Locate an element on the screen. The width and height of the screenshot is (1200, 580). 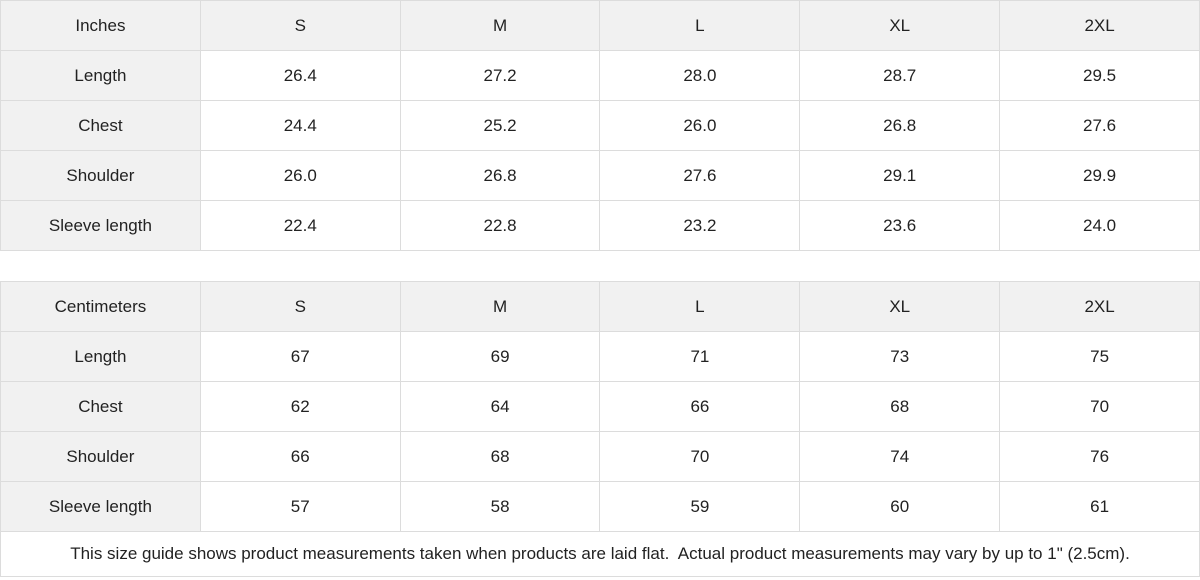
table-row-shoulder: Shoulder 66 68 70 74 76 is located at coordinates (600, 456).